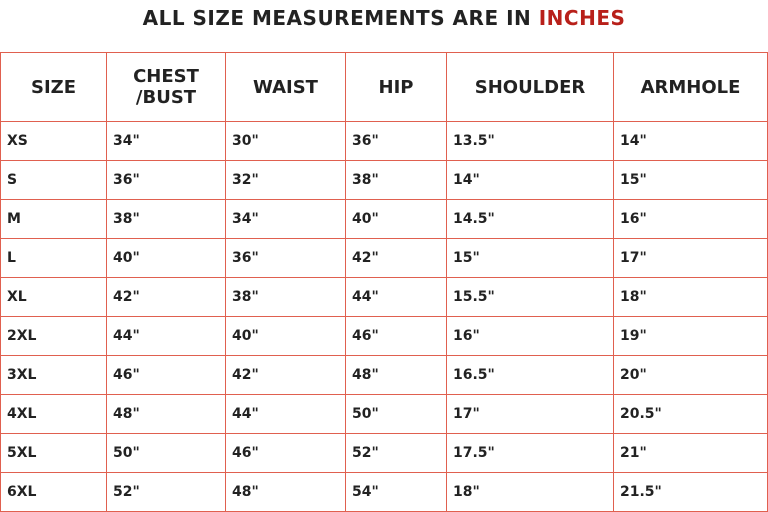 The height and width of the screenshot is (512, 768). I want to click on cell-hip: 42", so click(396, 258).